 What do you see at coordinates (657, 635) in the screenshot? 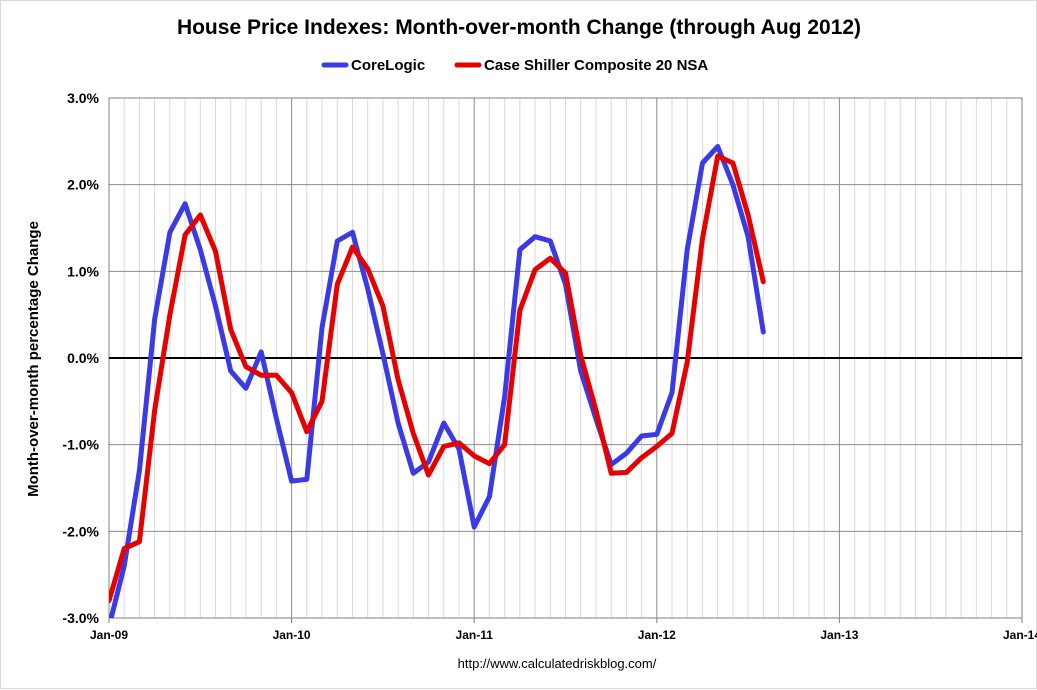
I see `x-tick-label: Jan-12` at bounding box center [657, 635].